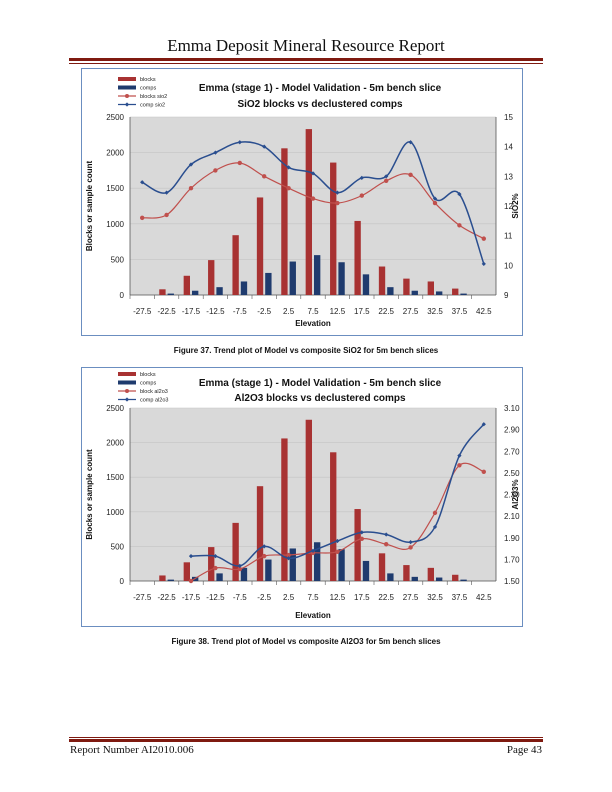 This screenshot has height=792, width=612. Describe the element at coordinates (313, 206) in the screenshot. I see `plot-area` at that location.